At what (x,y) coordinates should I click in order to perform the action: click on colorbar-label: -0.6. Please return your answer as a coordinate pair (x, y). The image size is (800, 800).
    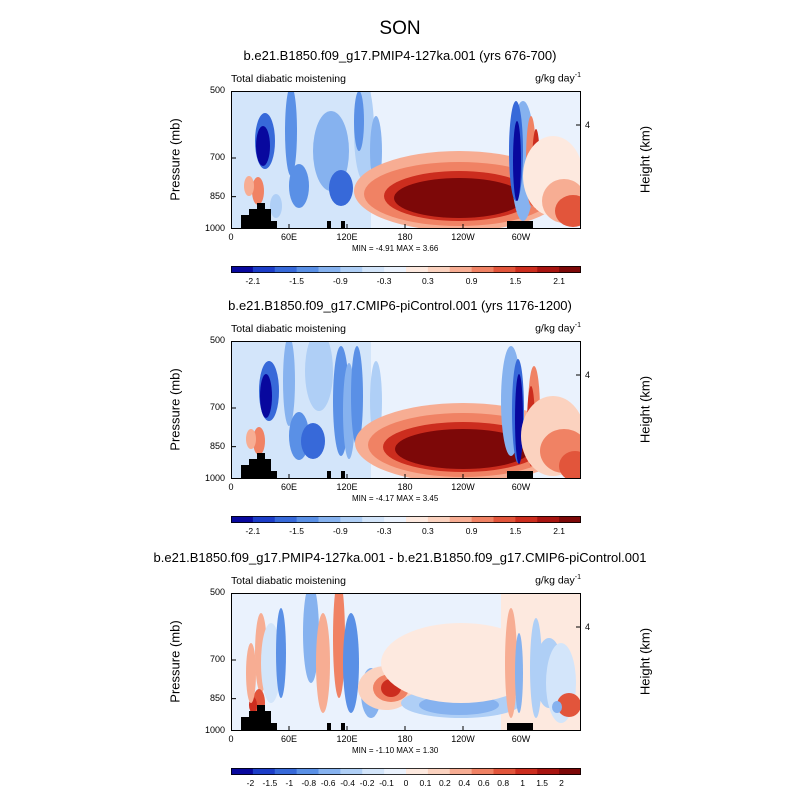
    Looking at the image, I should click on (328, 783).